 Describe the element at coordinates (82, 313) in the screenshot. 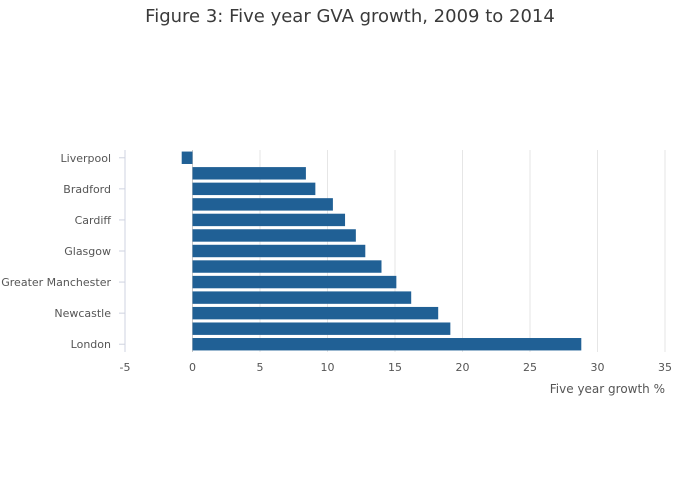

I see `y-tick-label: Newcastle` at that location.